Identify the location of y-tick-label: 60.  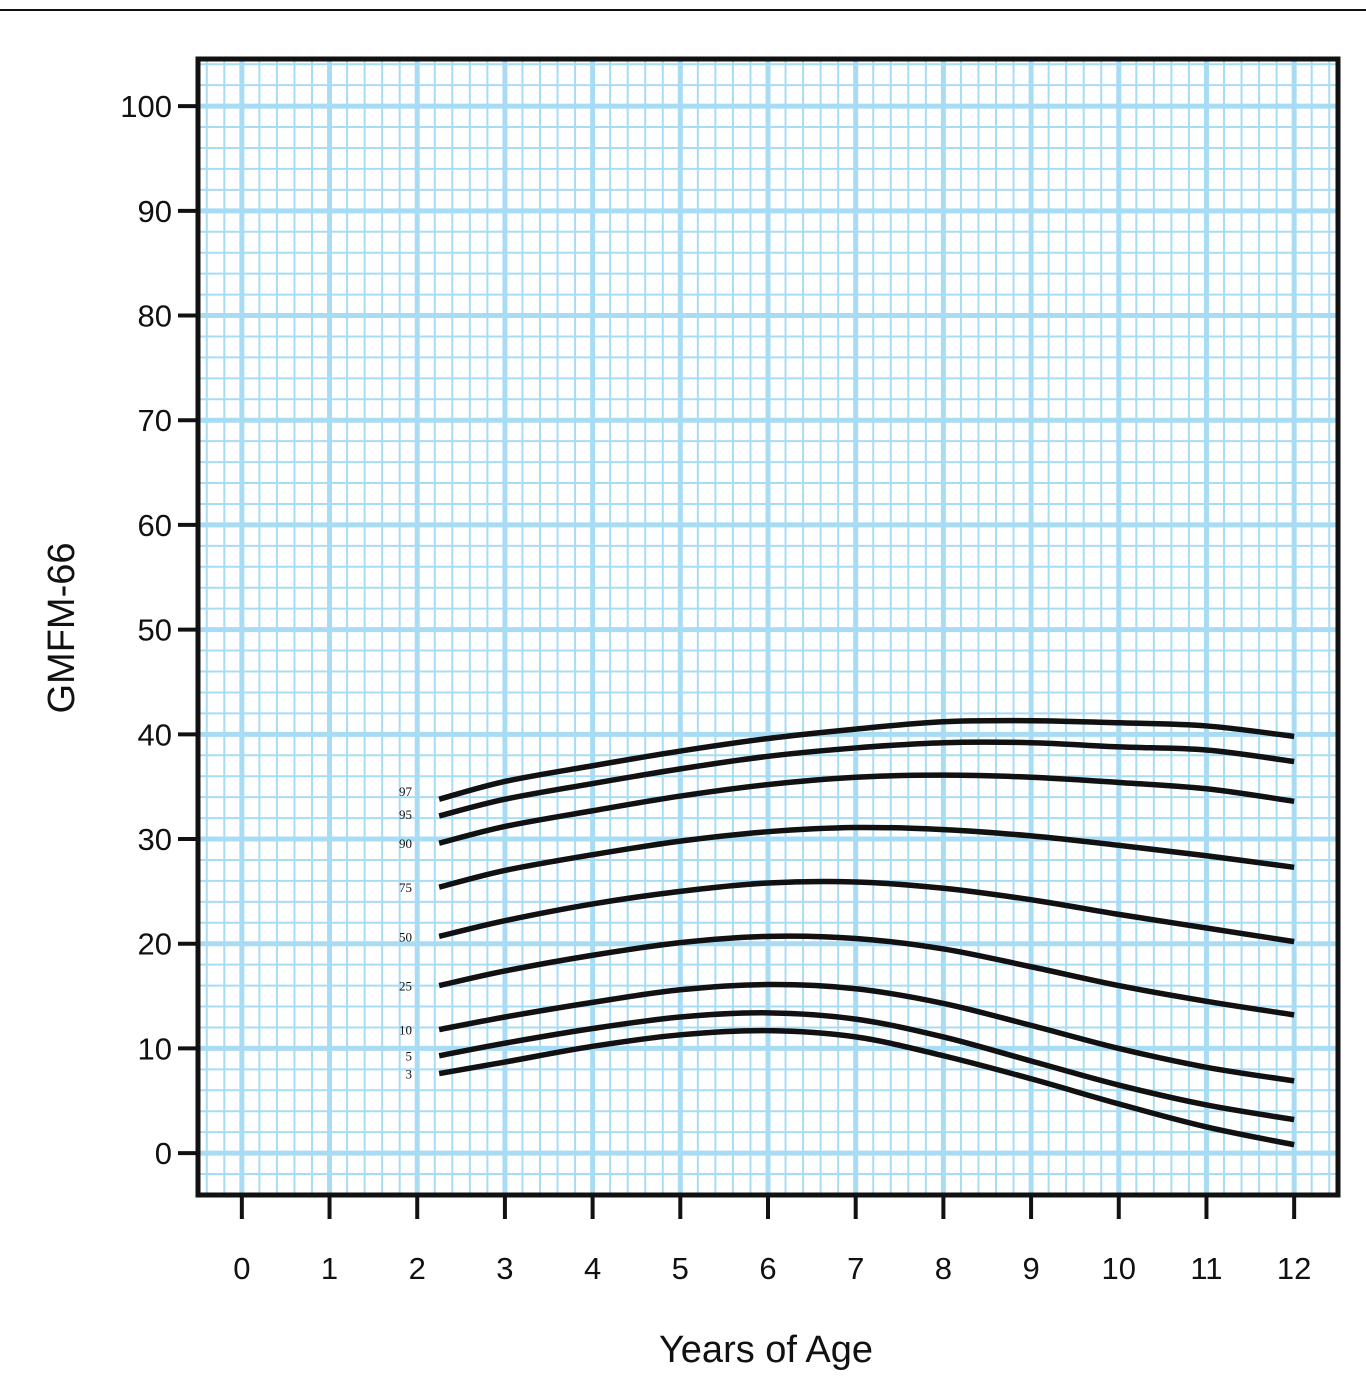
(155, 525).